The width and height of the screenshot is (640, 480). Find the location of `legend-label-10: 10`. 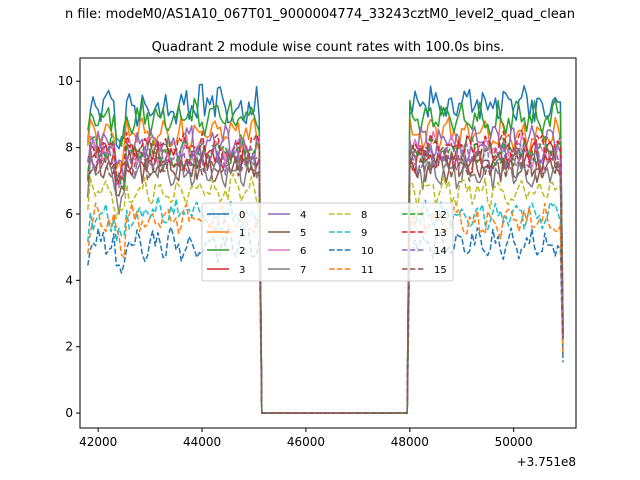

legend-label-10: 10 is located at coordinates (367, 251).